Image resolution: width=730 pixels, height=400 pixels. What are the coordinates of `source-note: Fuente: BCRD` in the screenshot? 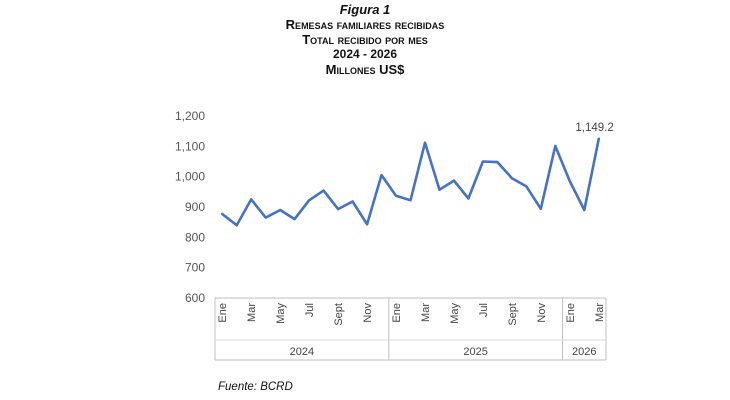 It's located at (255, 387).